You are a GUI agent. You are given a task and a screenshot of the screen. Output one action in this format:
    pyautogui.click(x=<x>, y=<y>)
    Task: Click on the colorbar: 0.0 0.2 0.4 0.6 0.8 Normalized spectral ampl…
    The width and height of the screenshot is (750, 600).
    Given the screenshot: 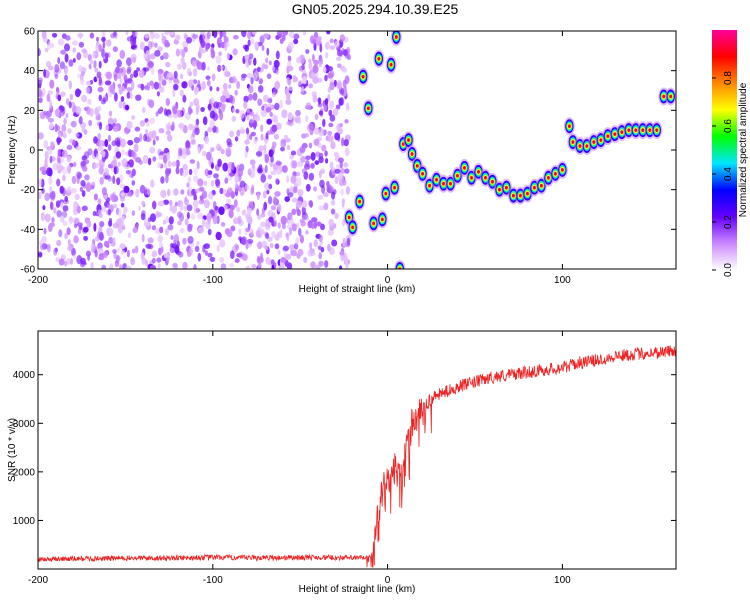 What is the action you would take?
    pyautogui.click(x=730, y=153)
    